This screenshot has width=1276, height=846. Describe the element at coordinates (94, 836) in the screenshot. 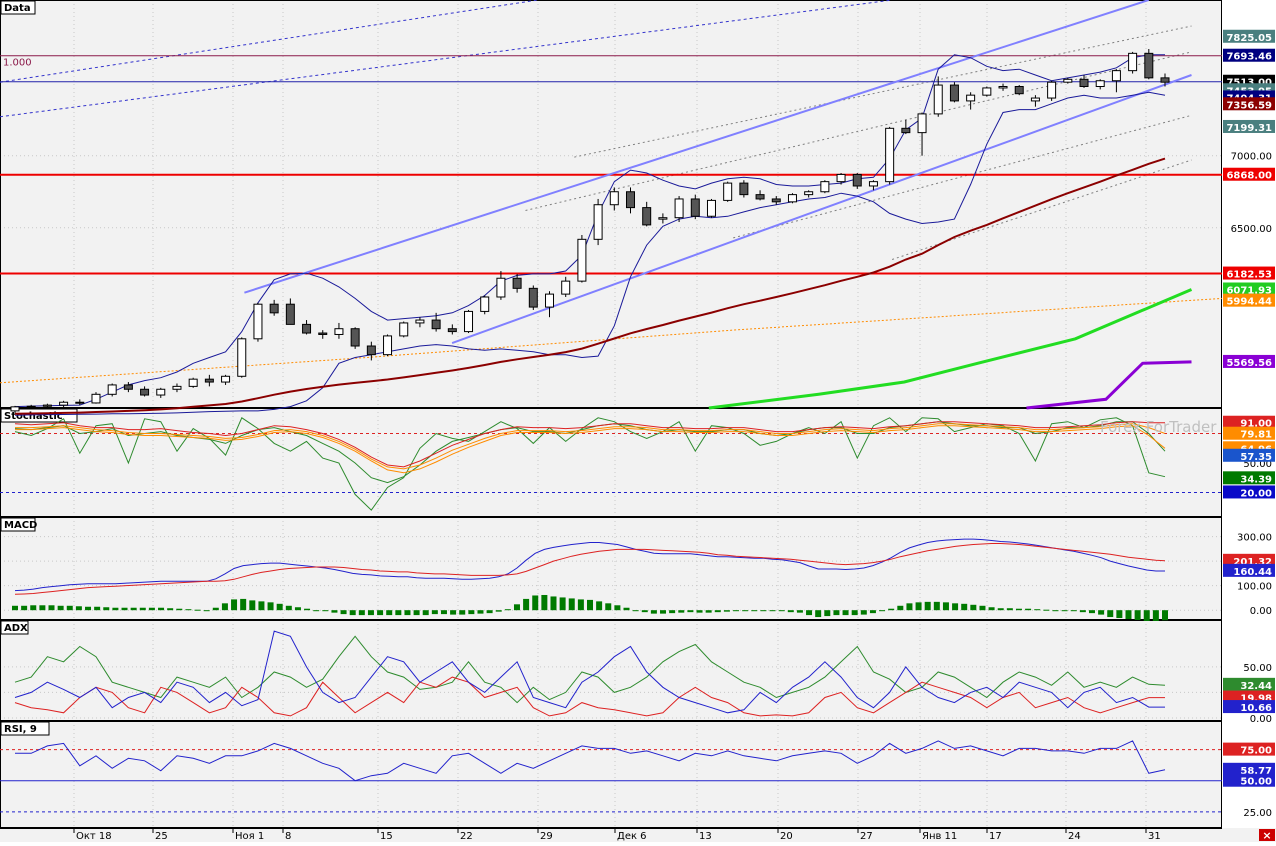

I see `x-tick-label: Окт 18` at that location.